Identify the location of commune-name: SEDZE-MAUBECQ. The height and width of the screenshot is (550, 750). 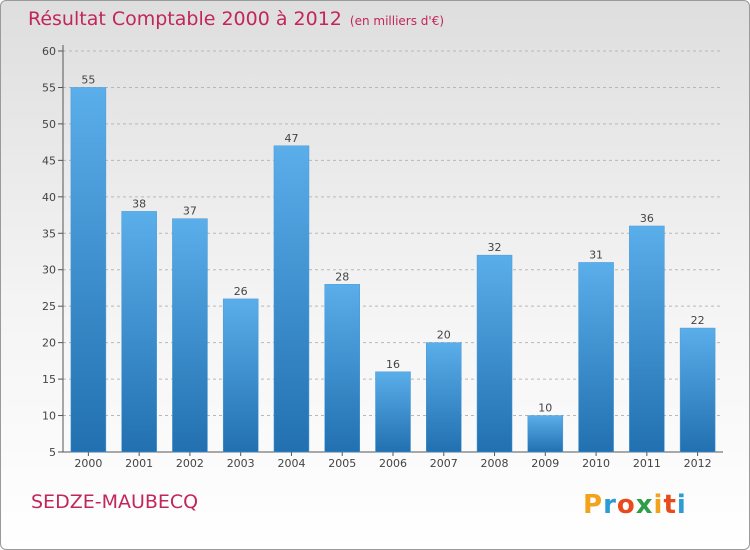
(115, 502).